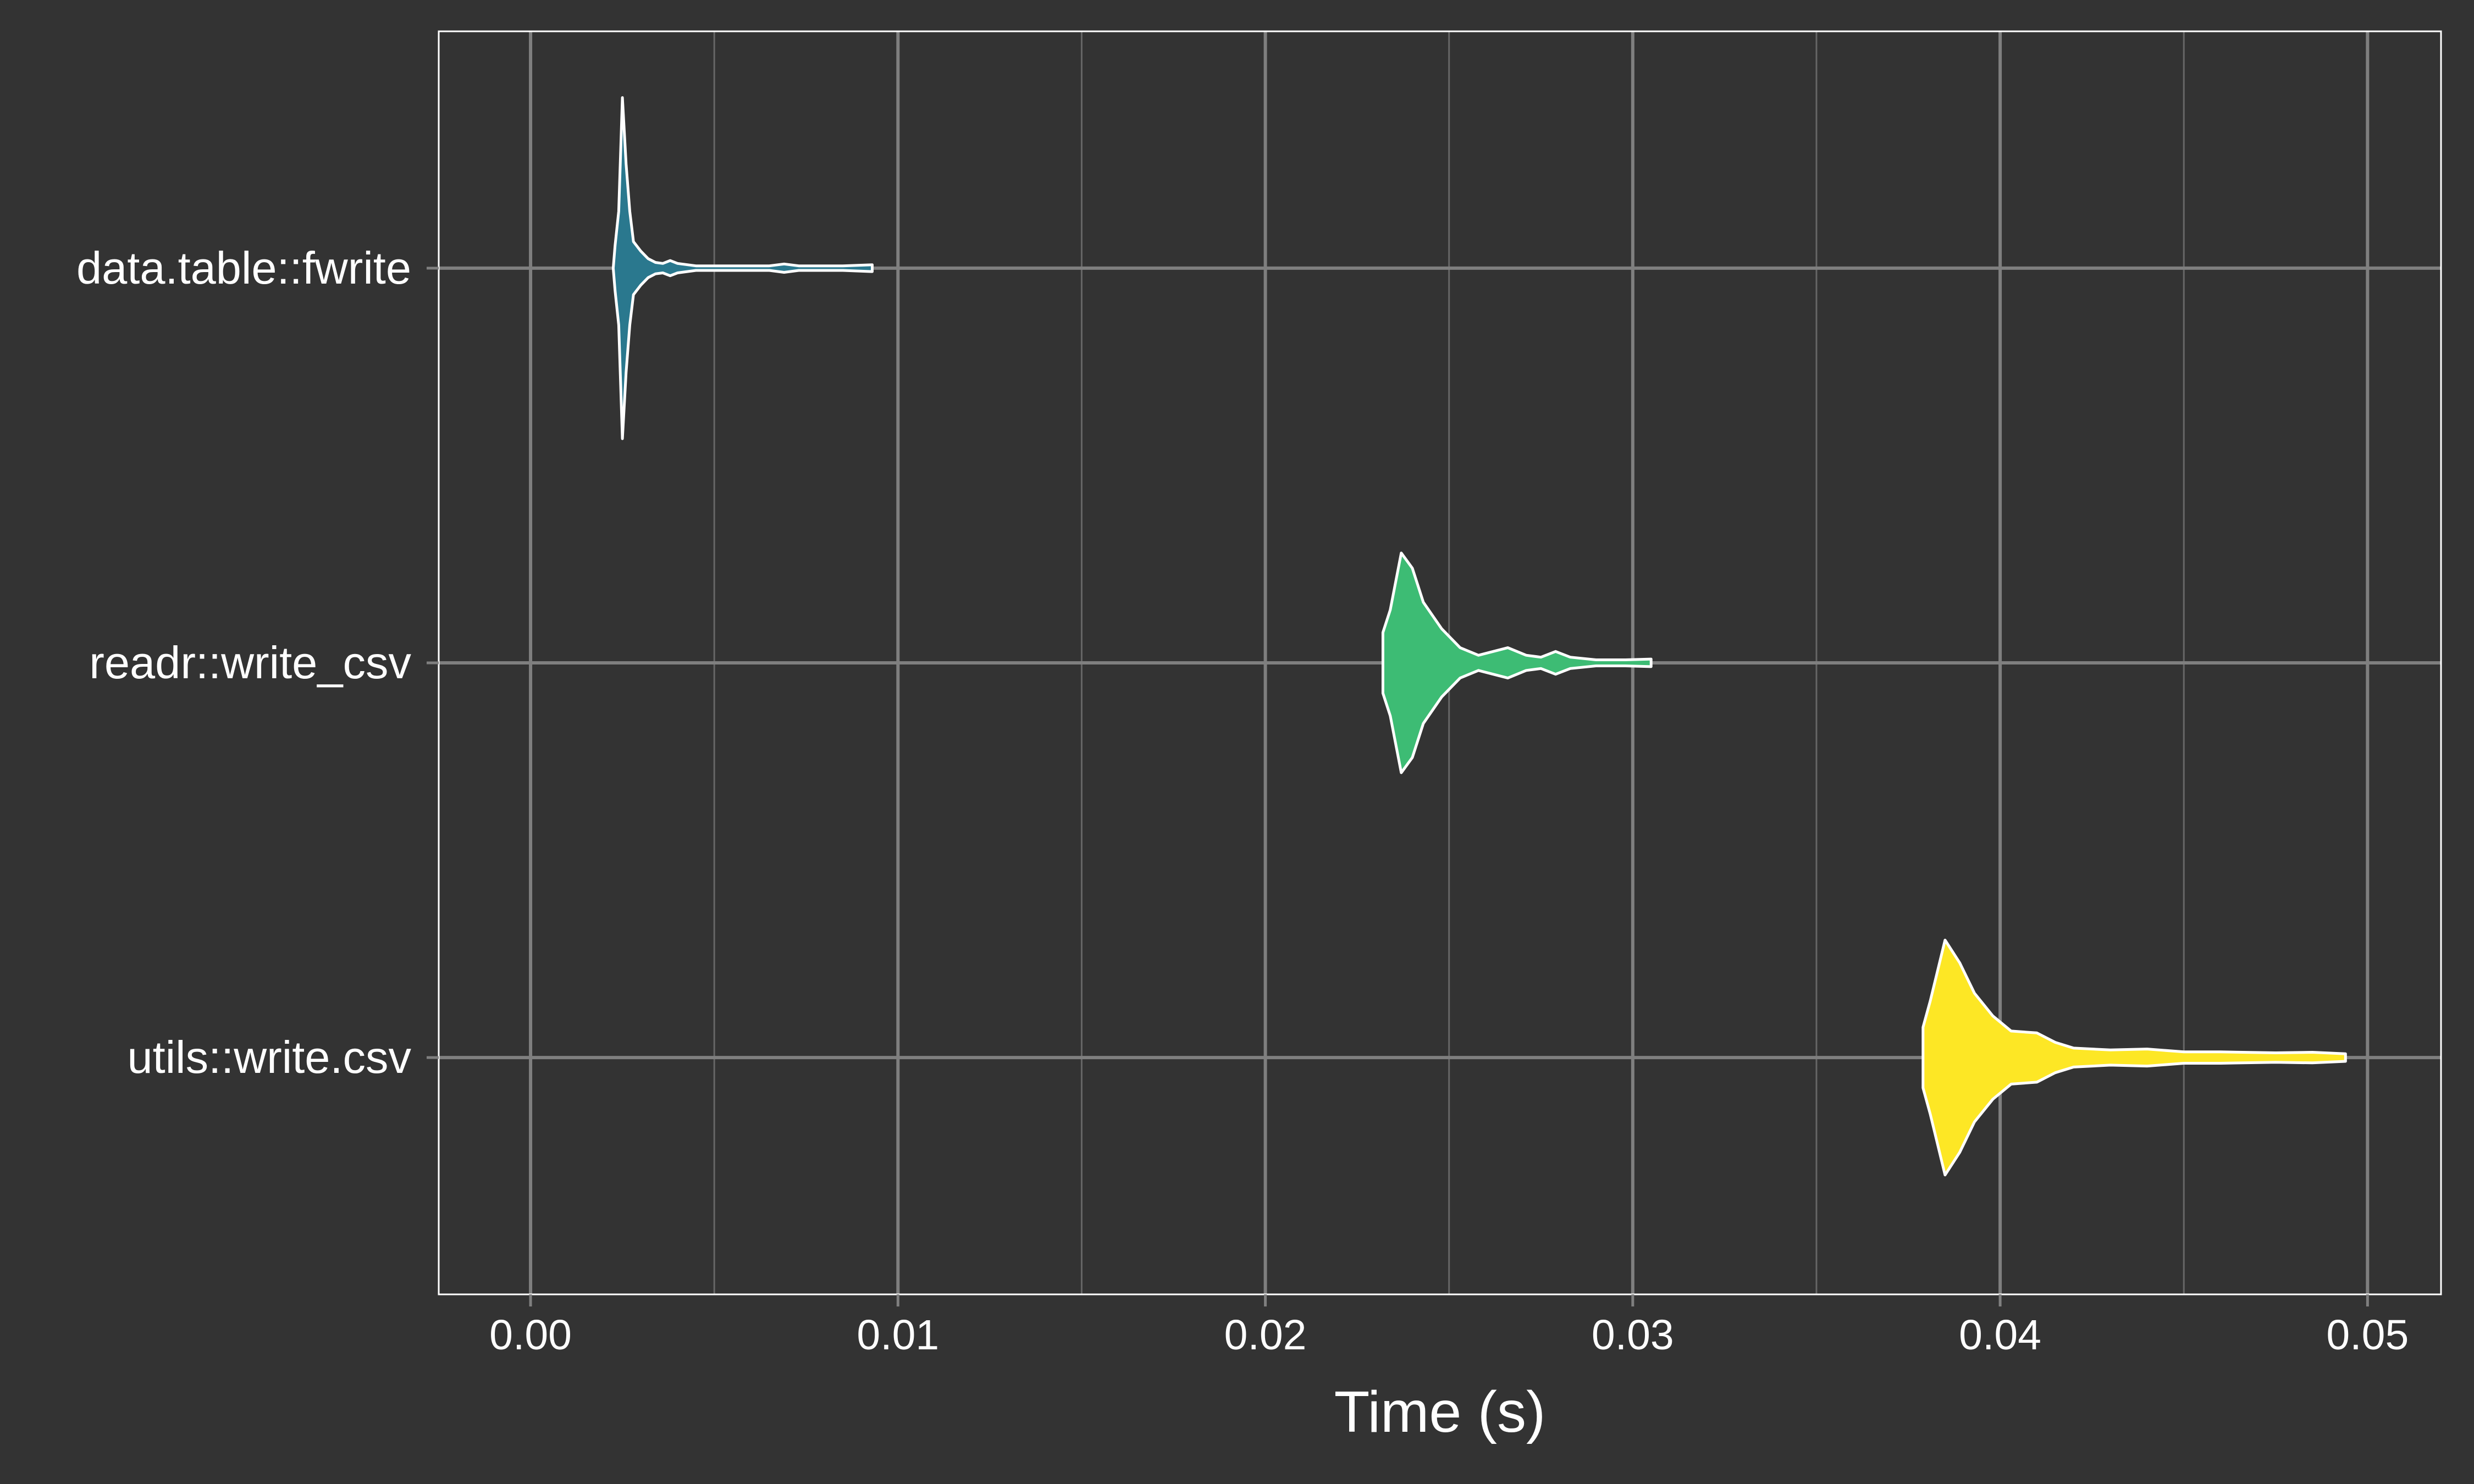  I want to click on x-tick-label: 0.01, so click(898, 1335).